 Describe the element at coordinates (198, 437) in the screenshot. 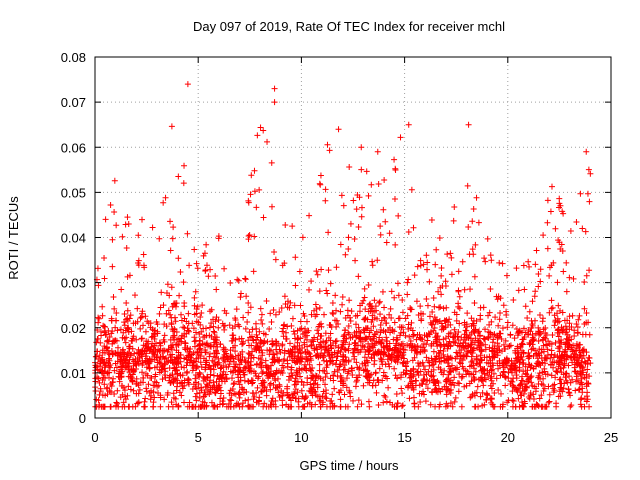

I see `x-tick-label: 5` at that location.